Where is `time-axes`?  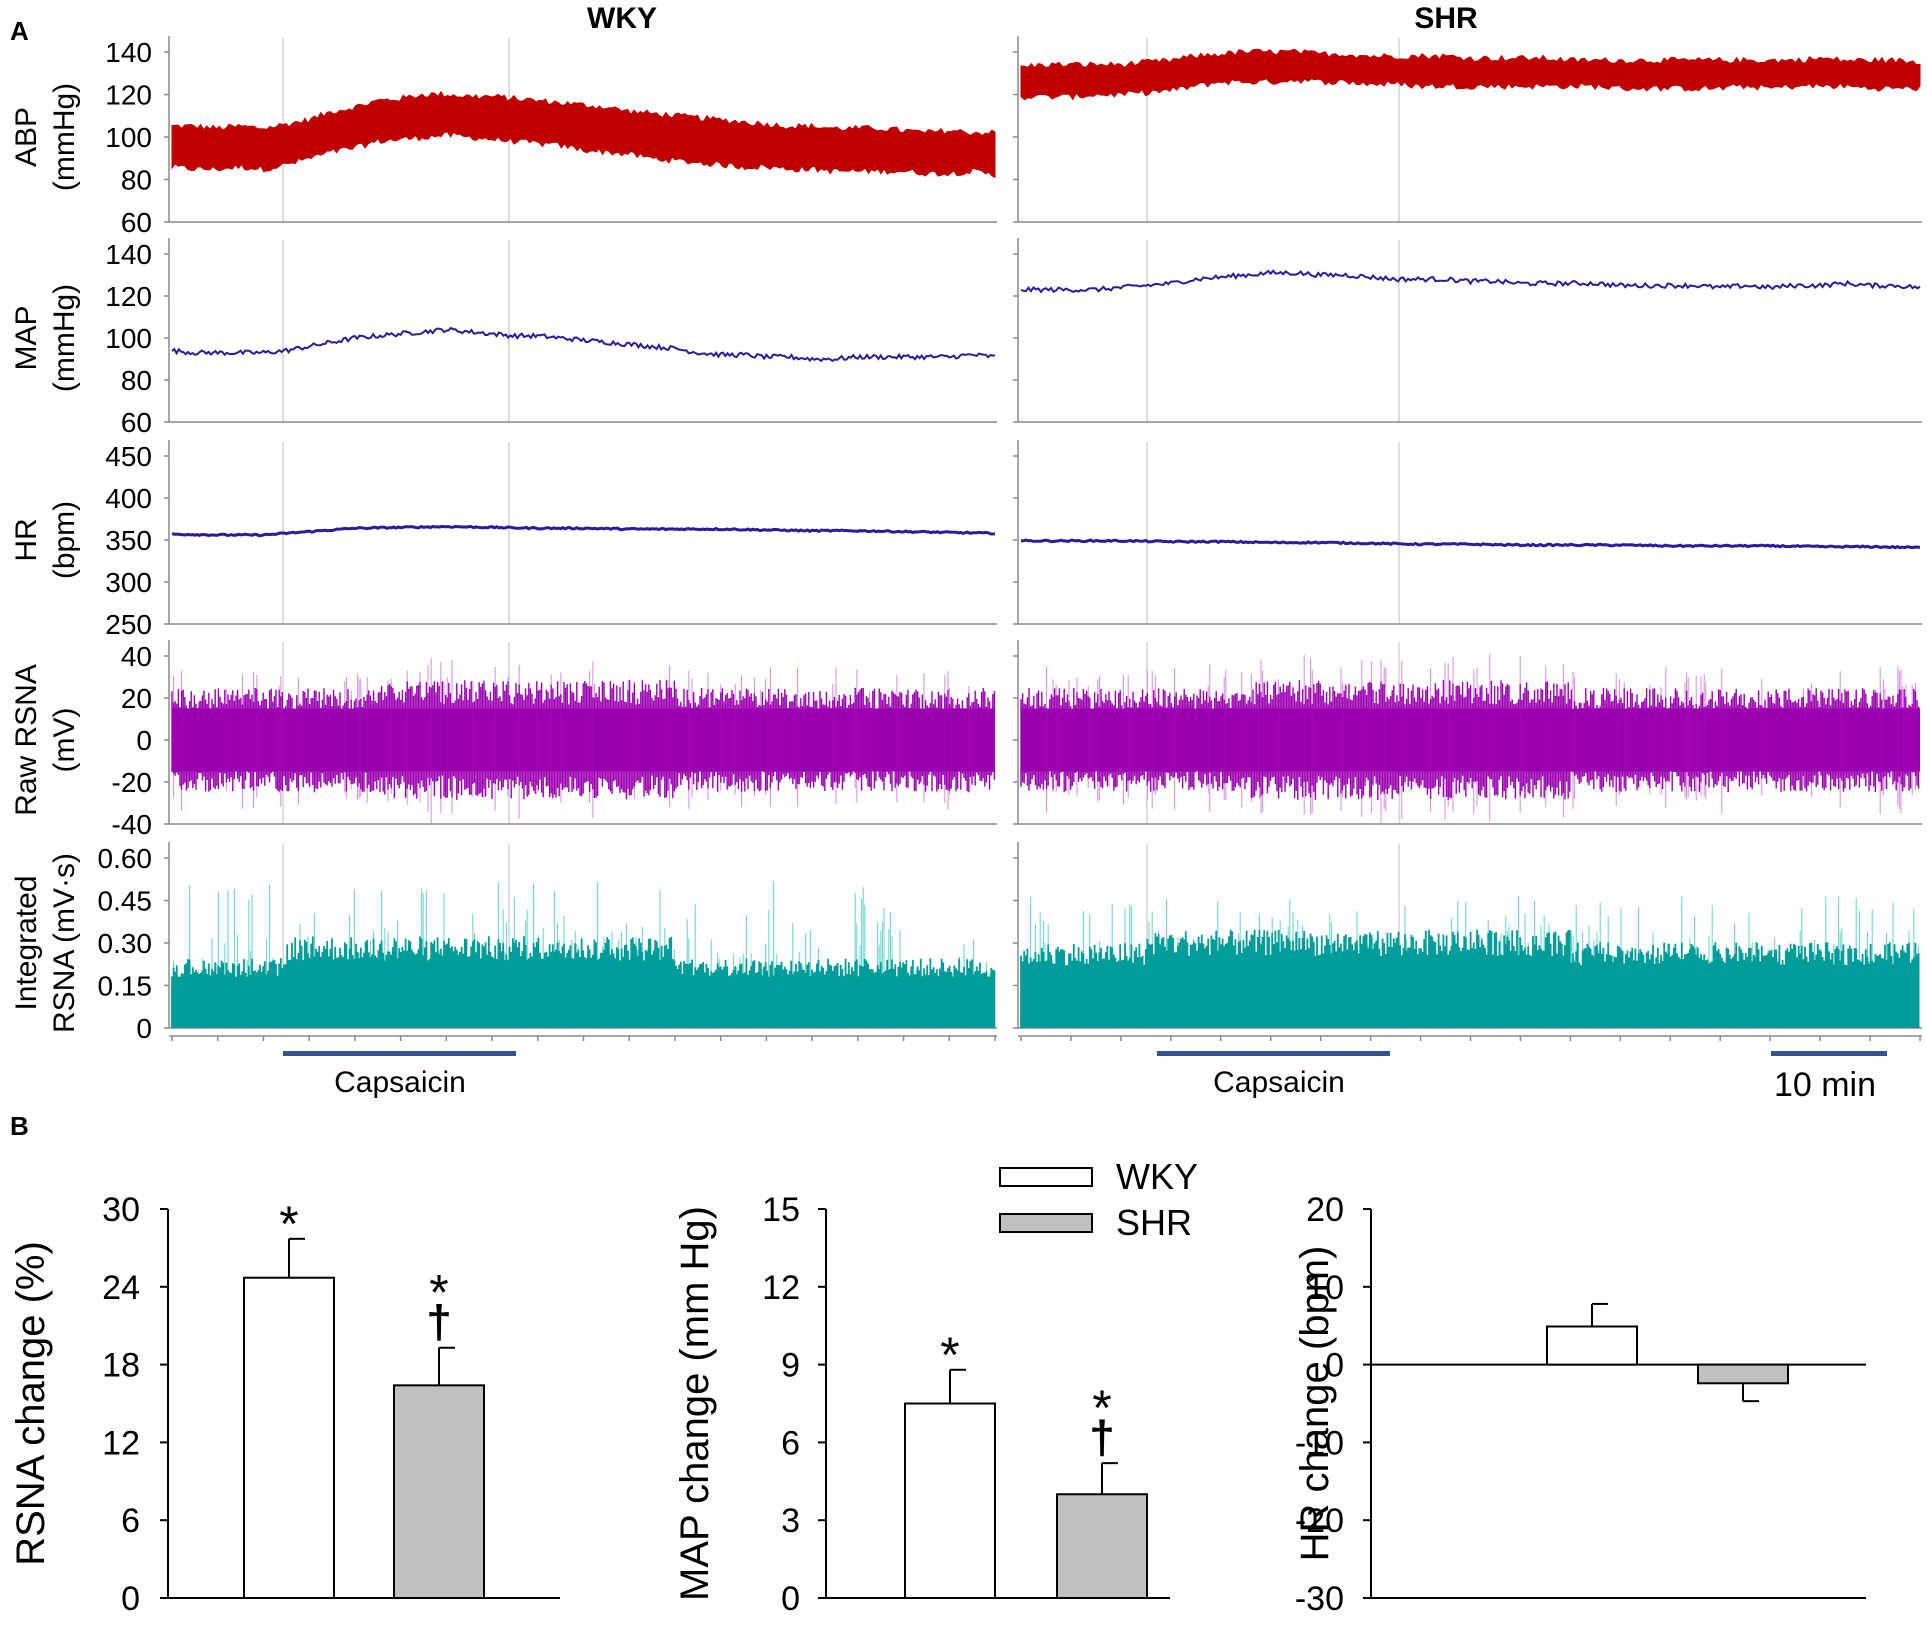 time-axes is located at coordinates (1045, 1038).